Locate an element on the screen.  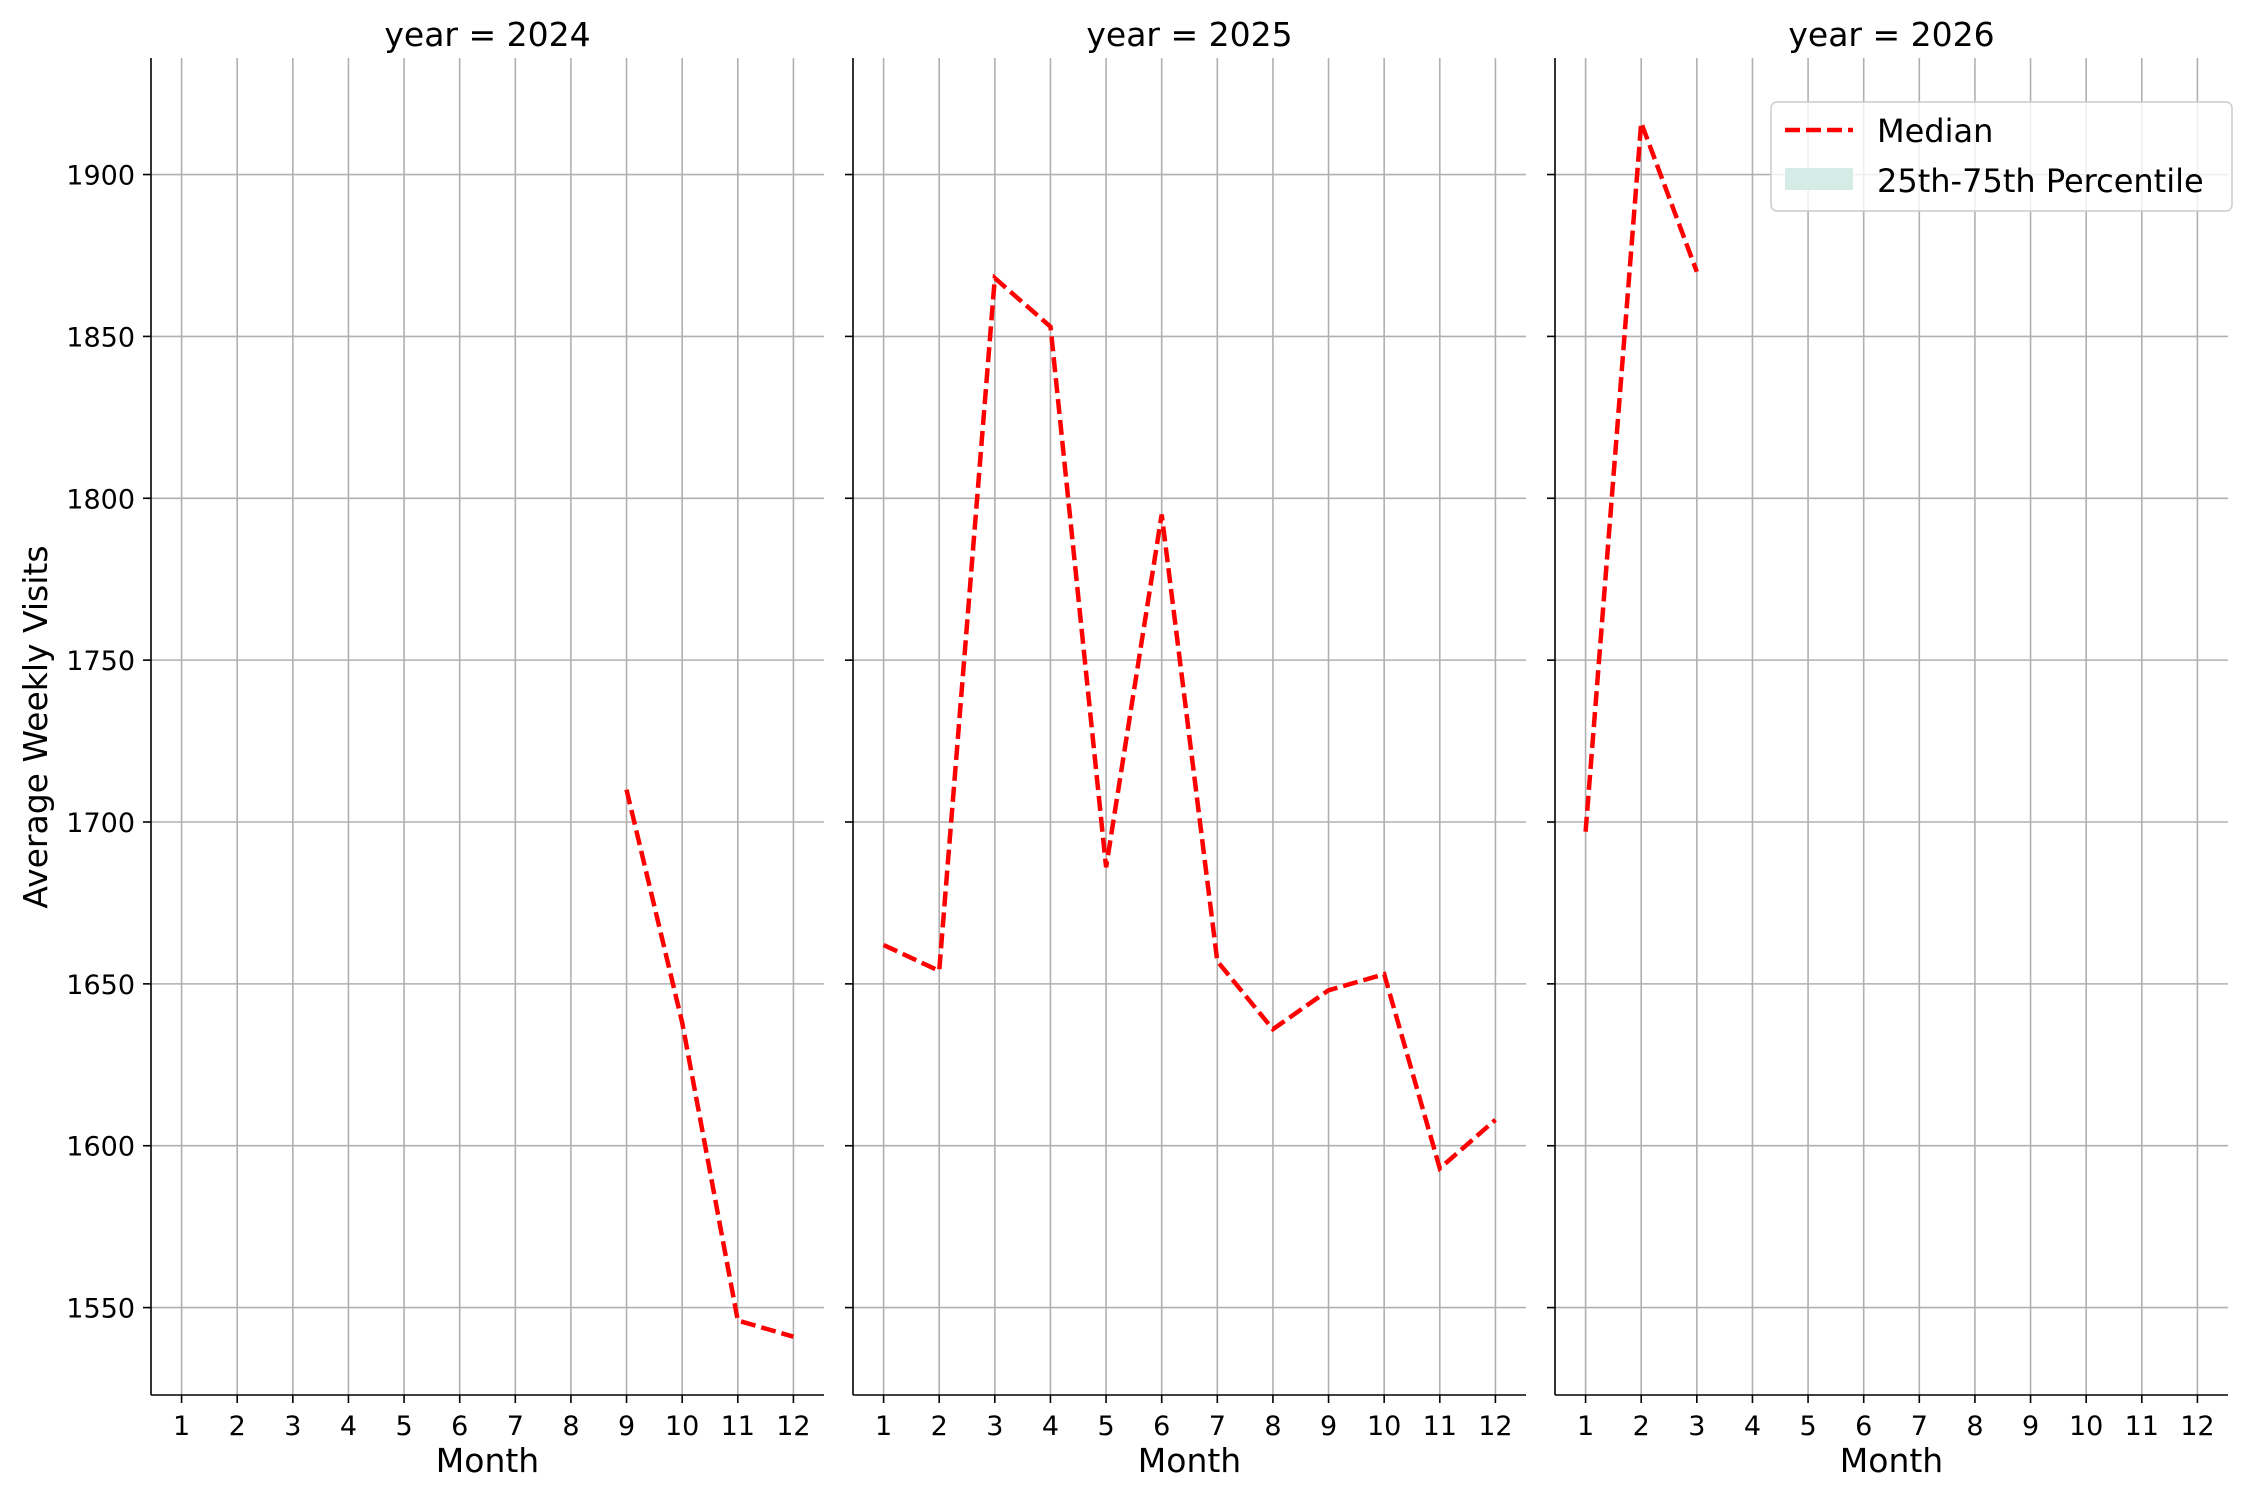
legend-median-label: Median is located at coordinates (1935, 131).